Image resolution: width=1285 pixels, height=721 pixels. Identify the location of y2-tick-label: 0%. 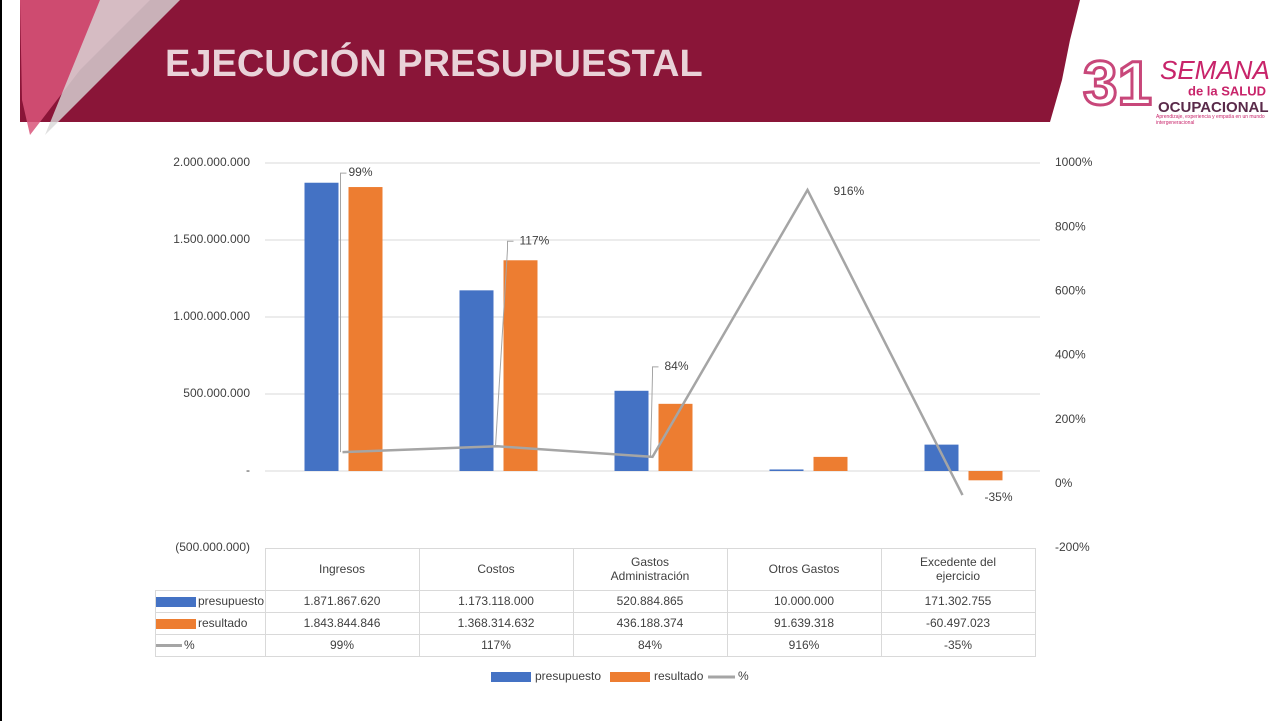
(1064, 483).